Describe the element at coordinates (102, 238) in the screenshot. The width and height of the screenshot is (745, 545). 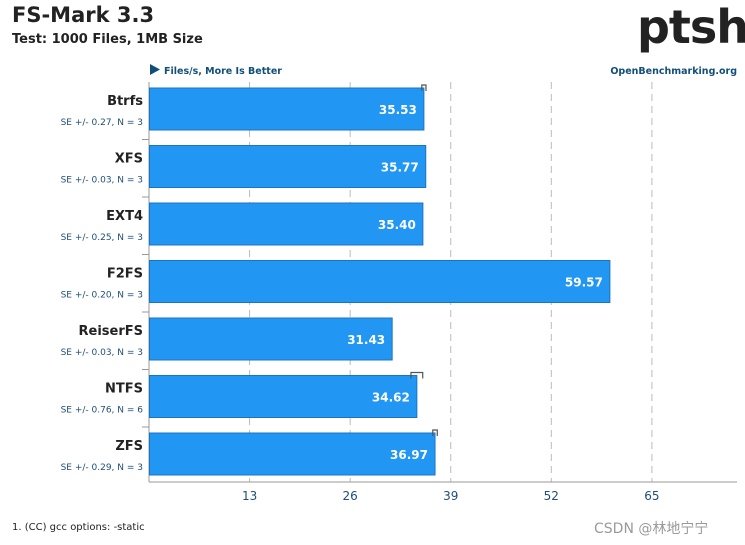
I see `se-label: SE +/- 0.25, N = 3` at that location.